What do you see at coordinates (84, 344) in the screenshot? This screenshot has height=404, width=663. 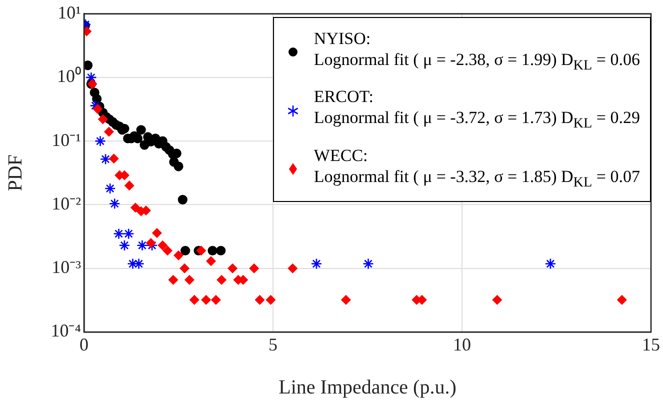 I see `x-tick-label: 0` at bounding box center [84, 344].